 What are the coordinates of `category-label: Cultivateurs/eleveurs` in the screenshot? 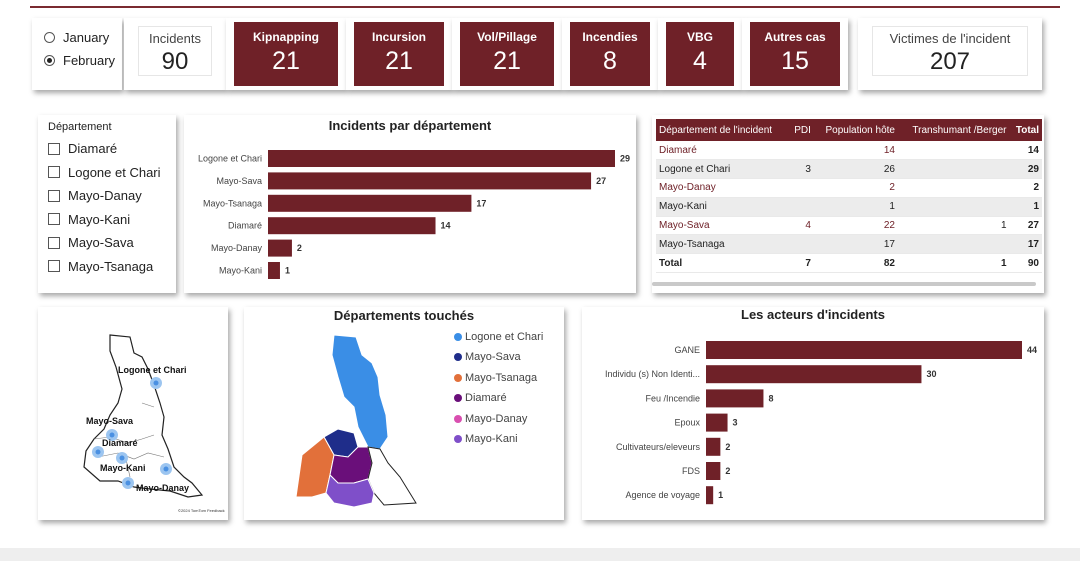 It's located at (658, 447).